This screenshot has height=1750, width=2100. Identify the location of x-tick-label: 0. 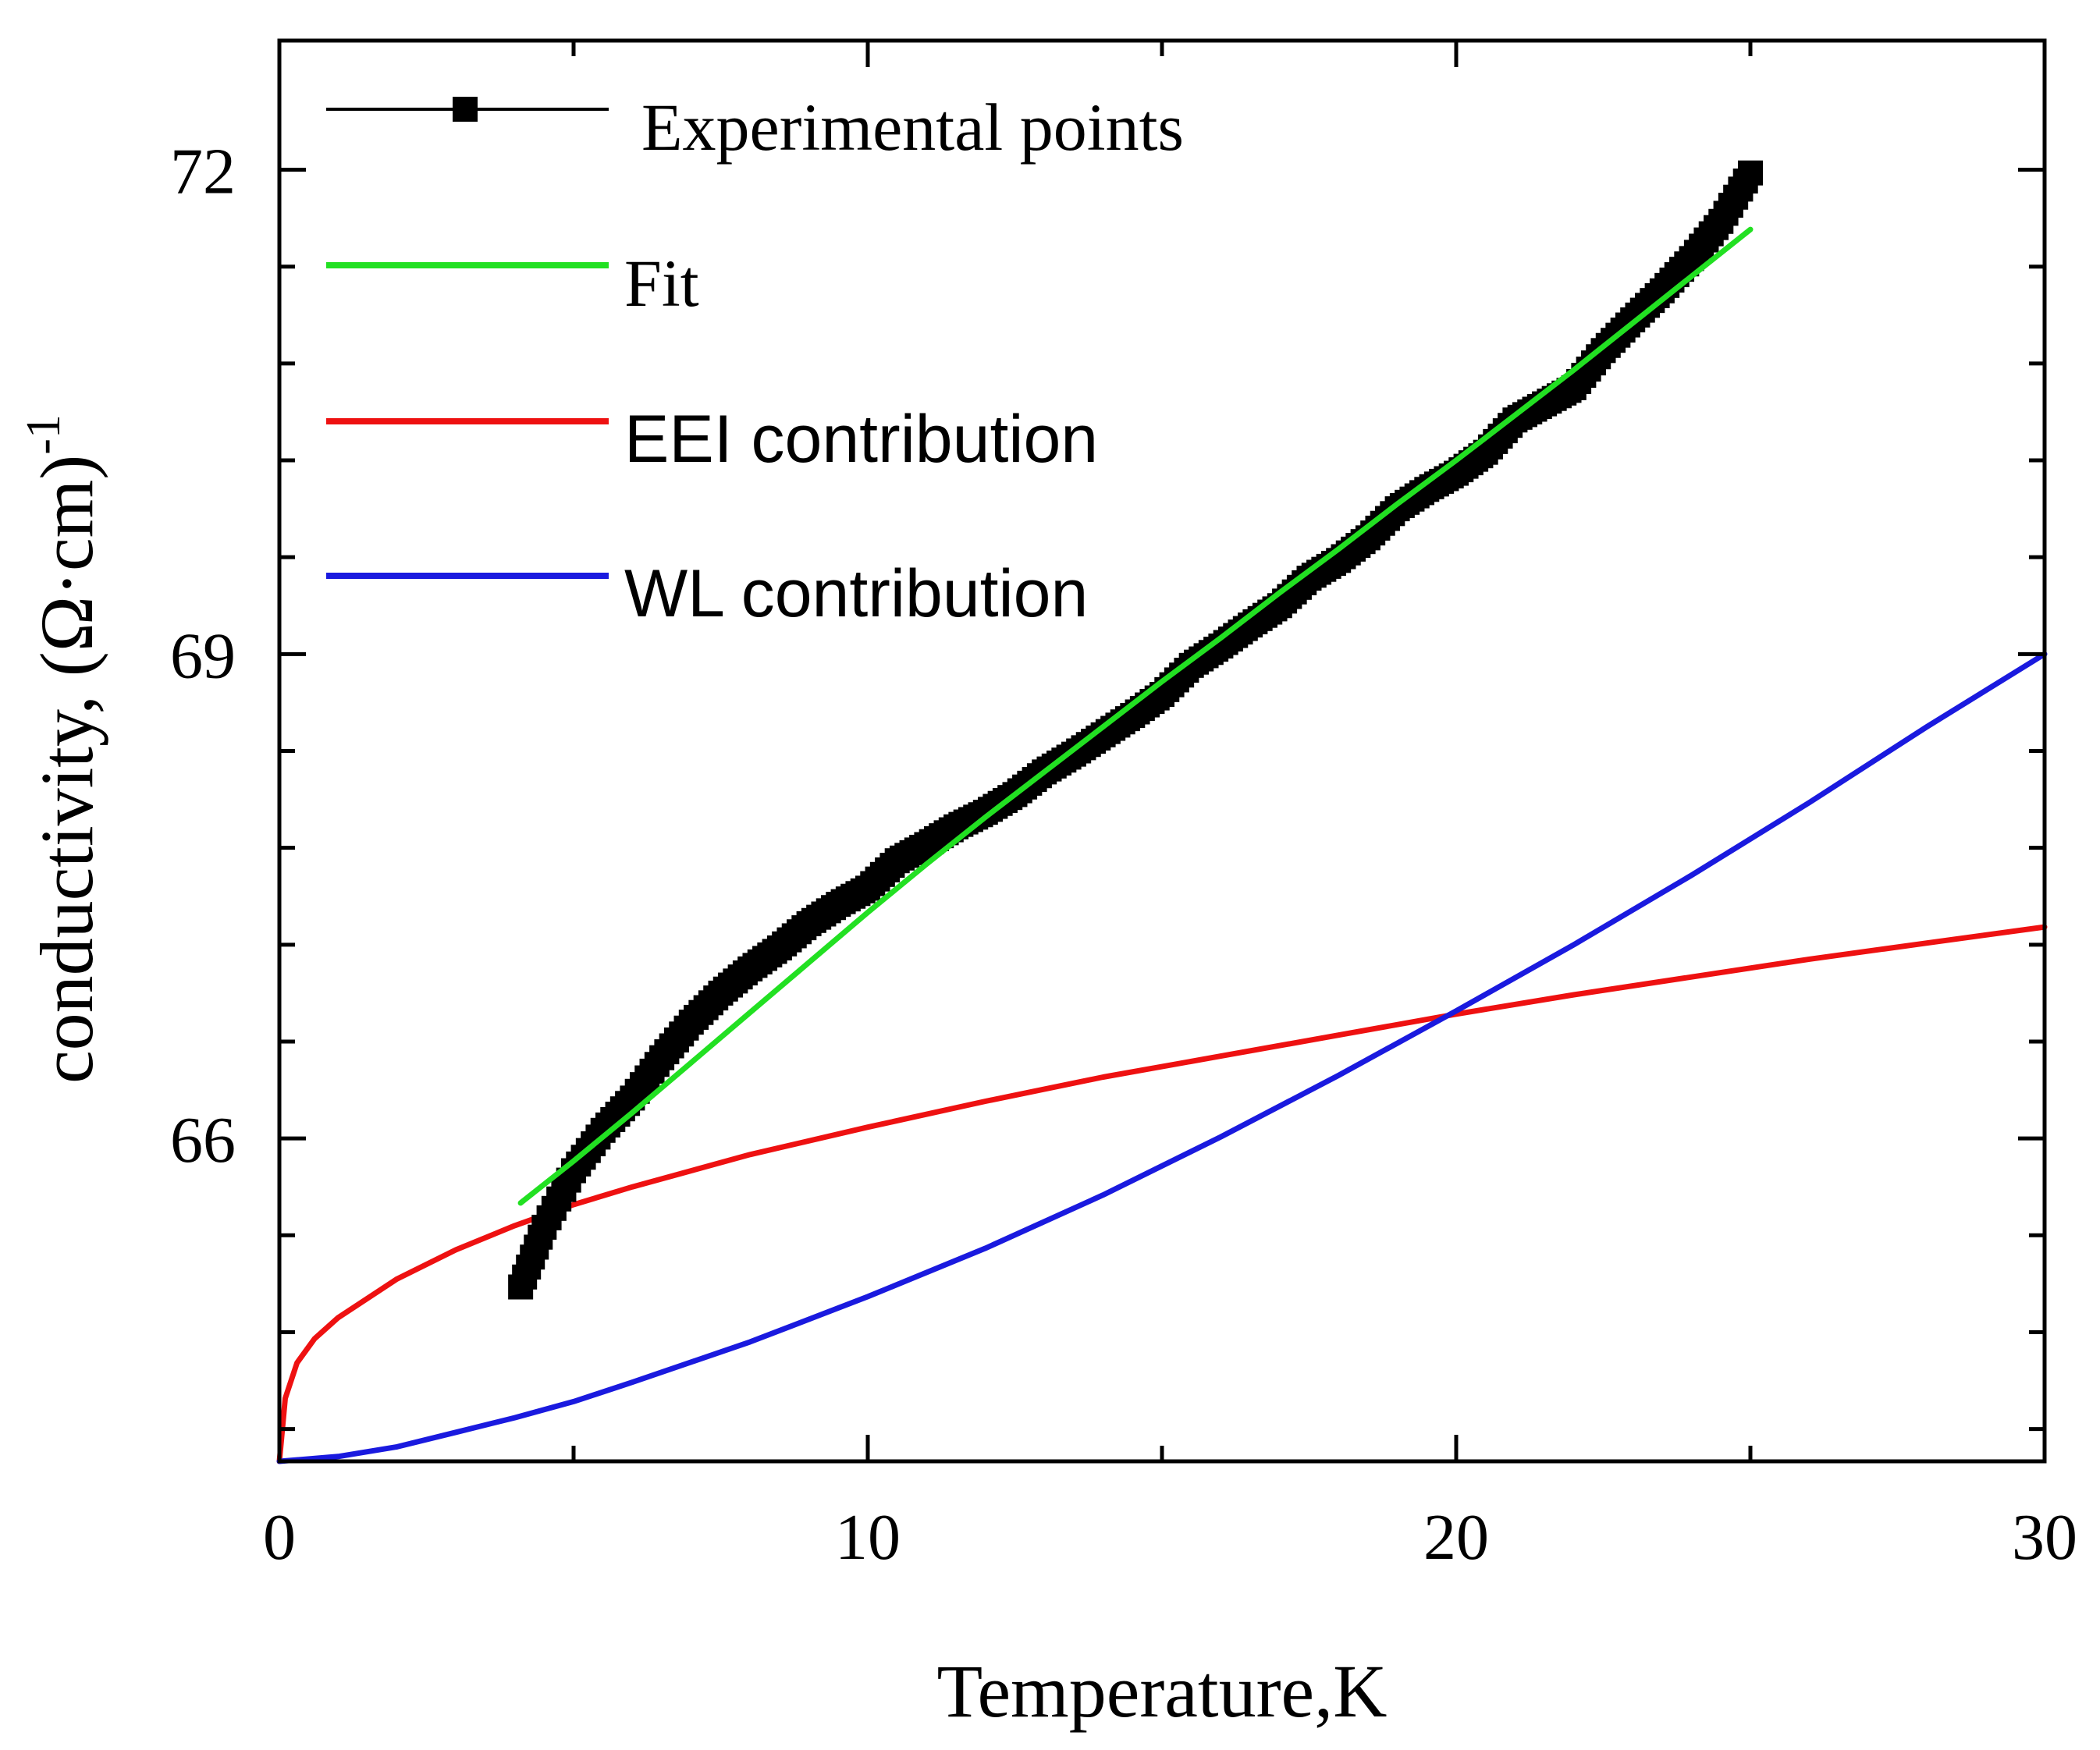
(279, 1537).